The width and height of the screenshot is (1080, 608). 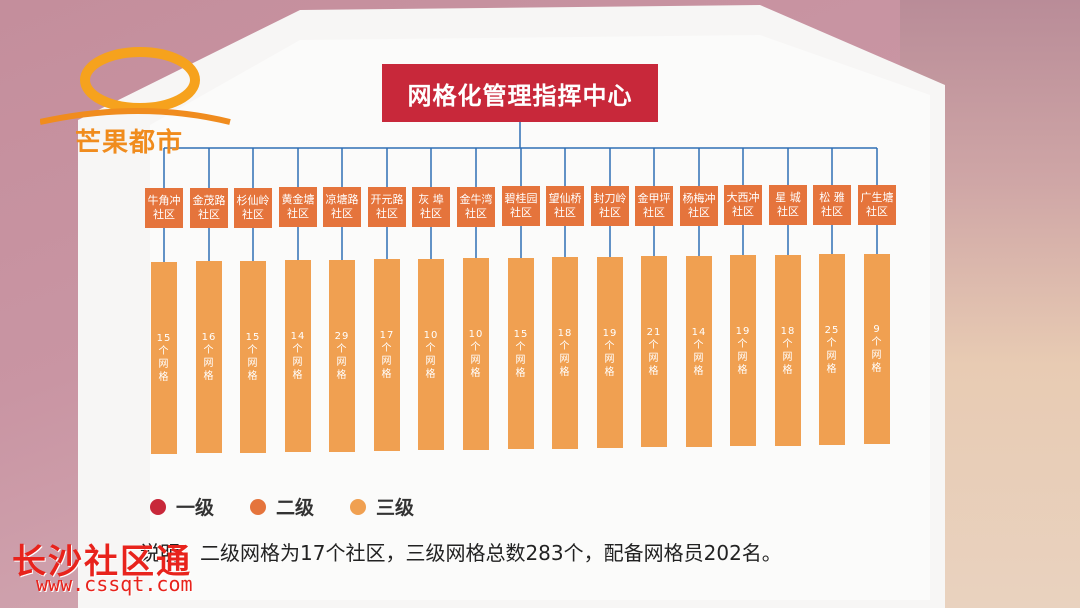 What do you see at coordinates (431, 207) in the screenshot?
I see `community-node: 灰 埠 社区` at bounding box center [431, 207].